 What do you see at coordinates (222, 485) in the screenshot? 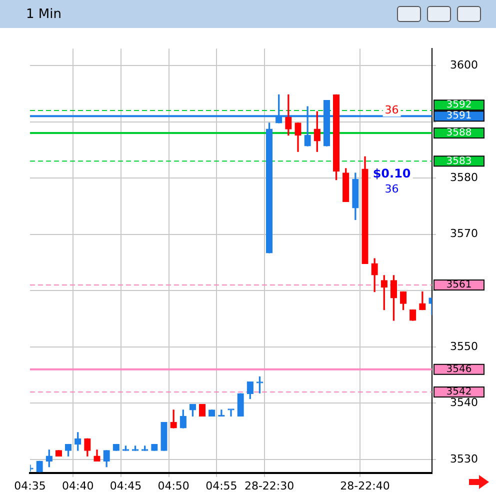
I see `x-tick-label: 04:55` at bounding box center [222, 485].